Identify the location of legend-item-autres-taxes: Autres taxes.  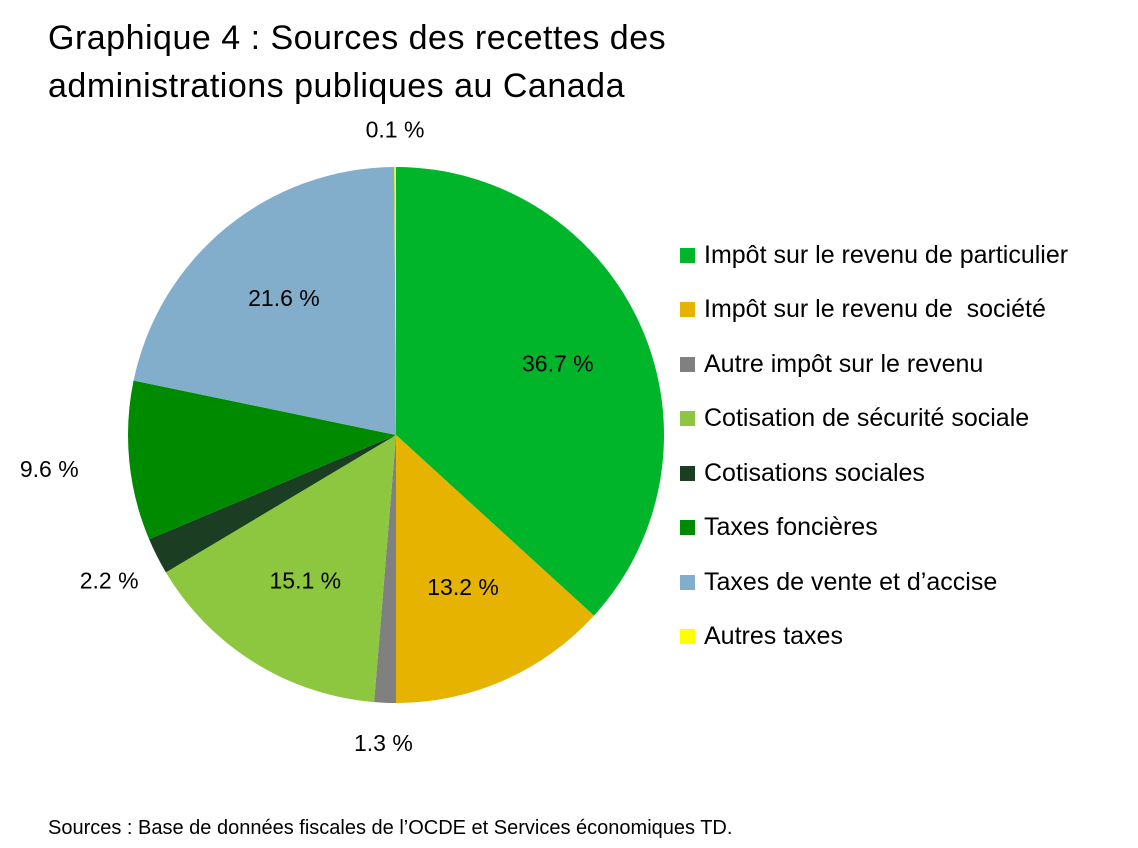
(909, 637).